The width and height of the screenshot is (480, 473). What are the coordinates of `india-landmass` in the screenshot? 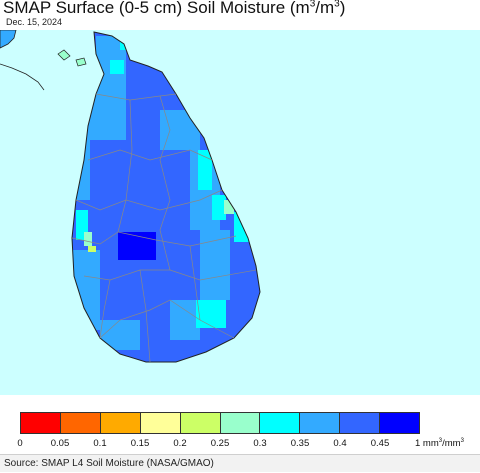 It's located at (8, 39).